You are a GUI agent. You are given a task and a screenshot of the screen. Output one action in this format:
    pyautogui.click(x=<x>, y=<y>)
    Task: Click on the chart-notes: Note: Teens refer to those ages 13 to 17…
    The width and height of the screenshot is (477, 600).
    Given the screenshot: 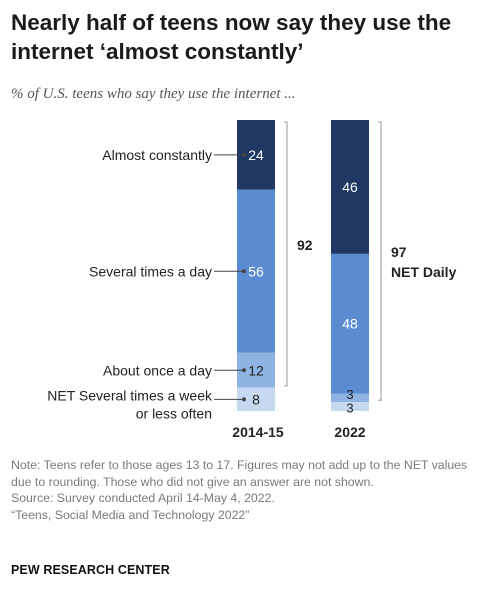 What is the action you would take?
    pyautogui.click(x=241, y=490)
    